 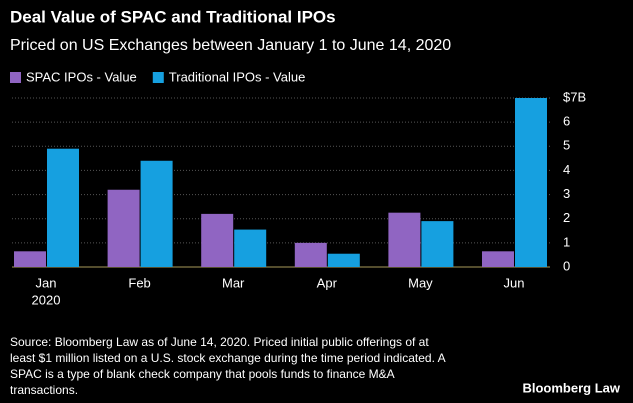 I want to click on legend-label: Traditional IPOs - Value, so click(x=237, y=76).